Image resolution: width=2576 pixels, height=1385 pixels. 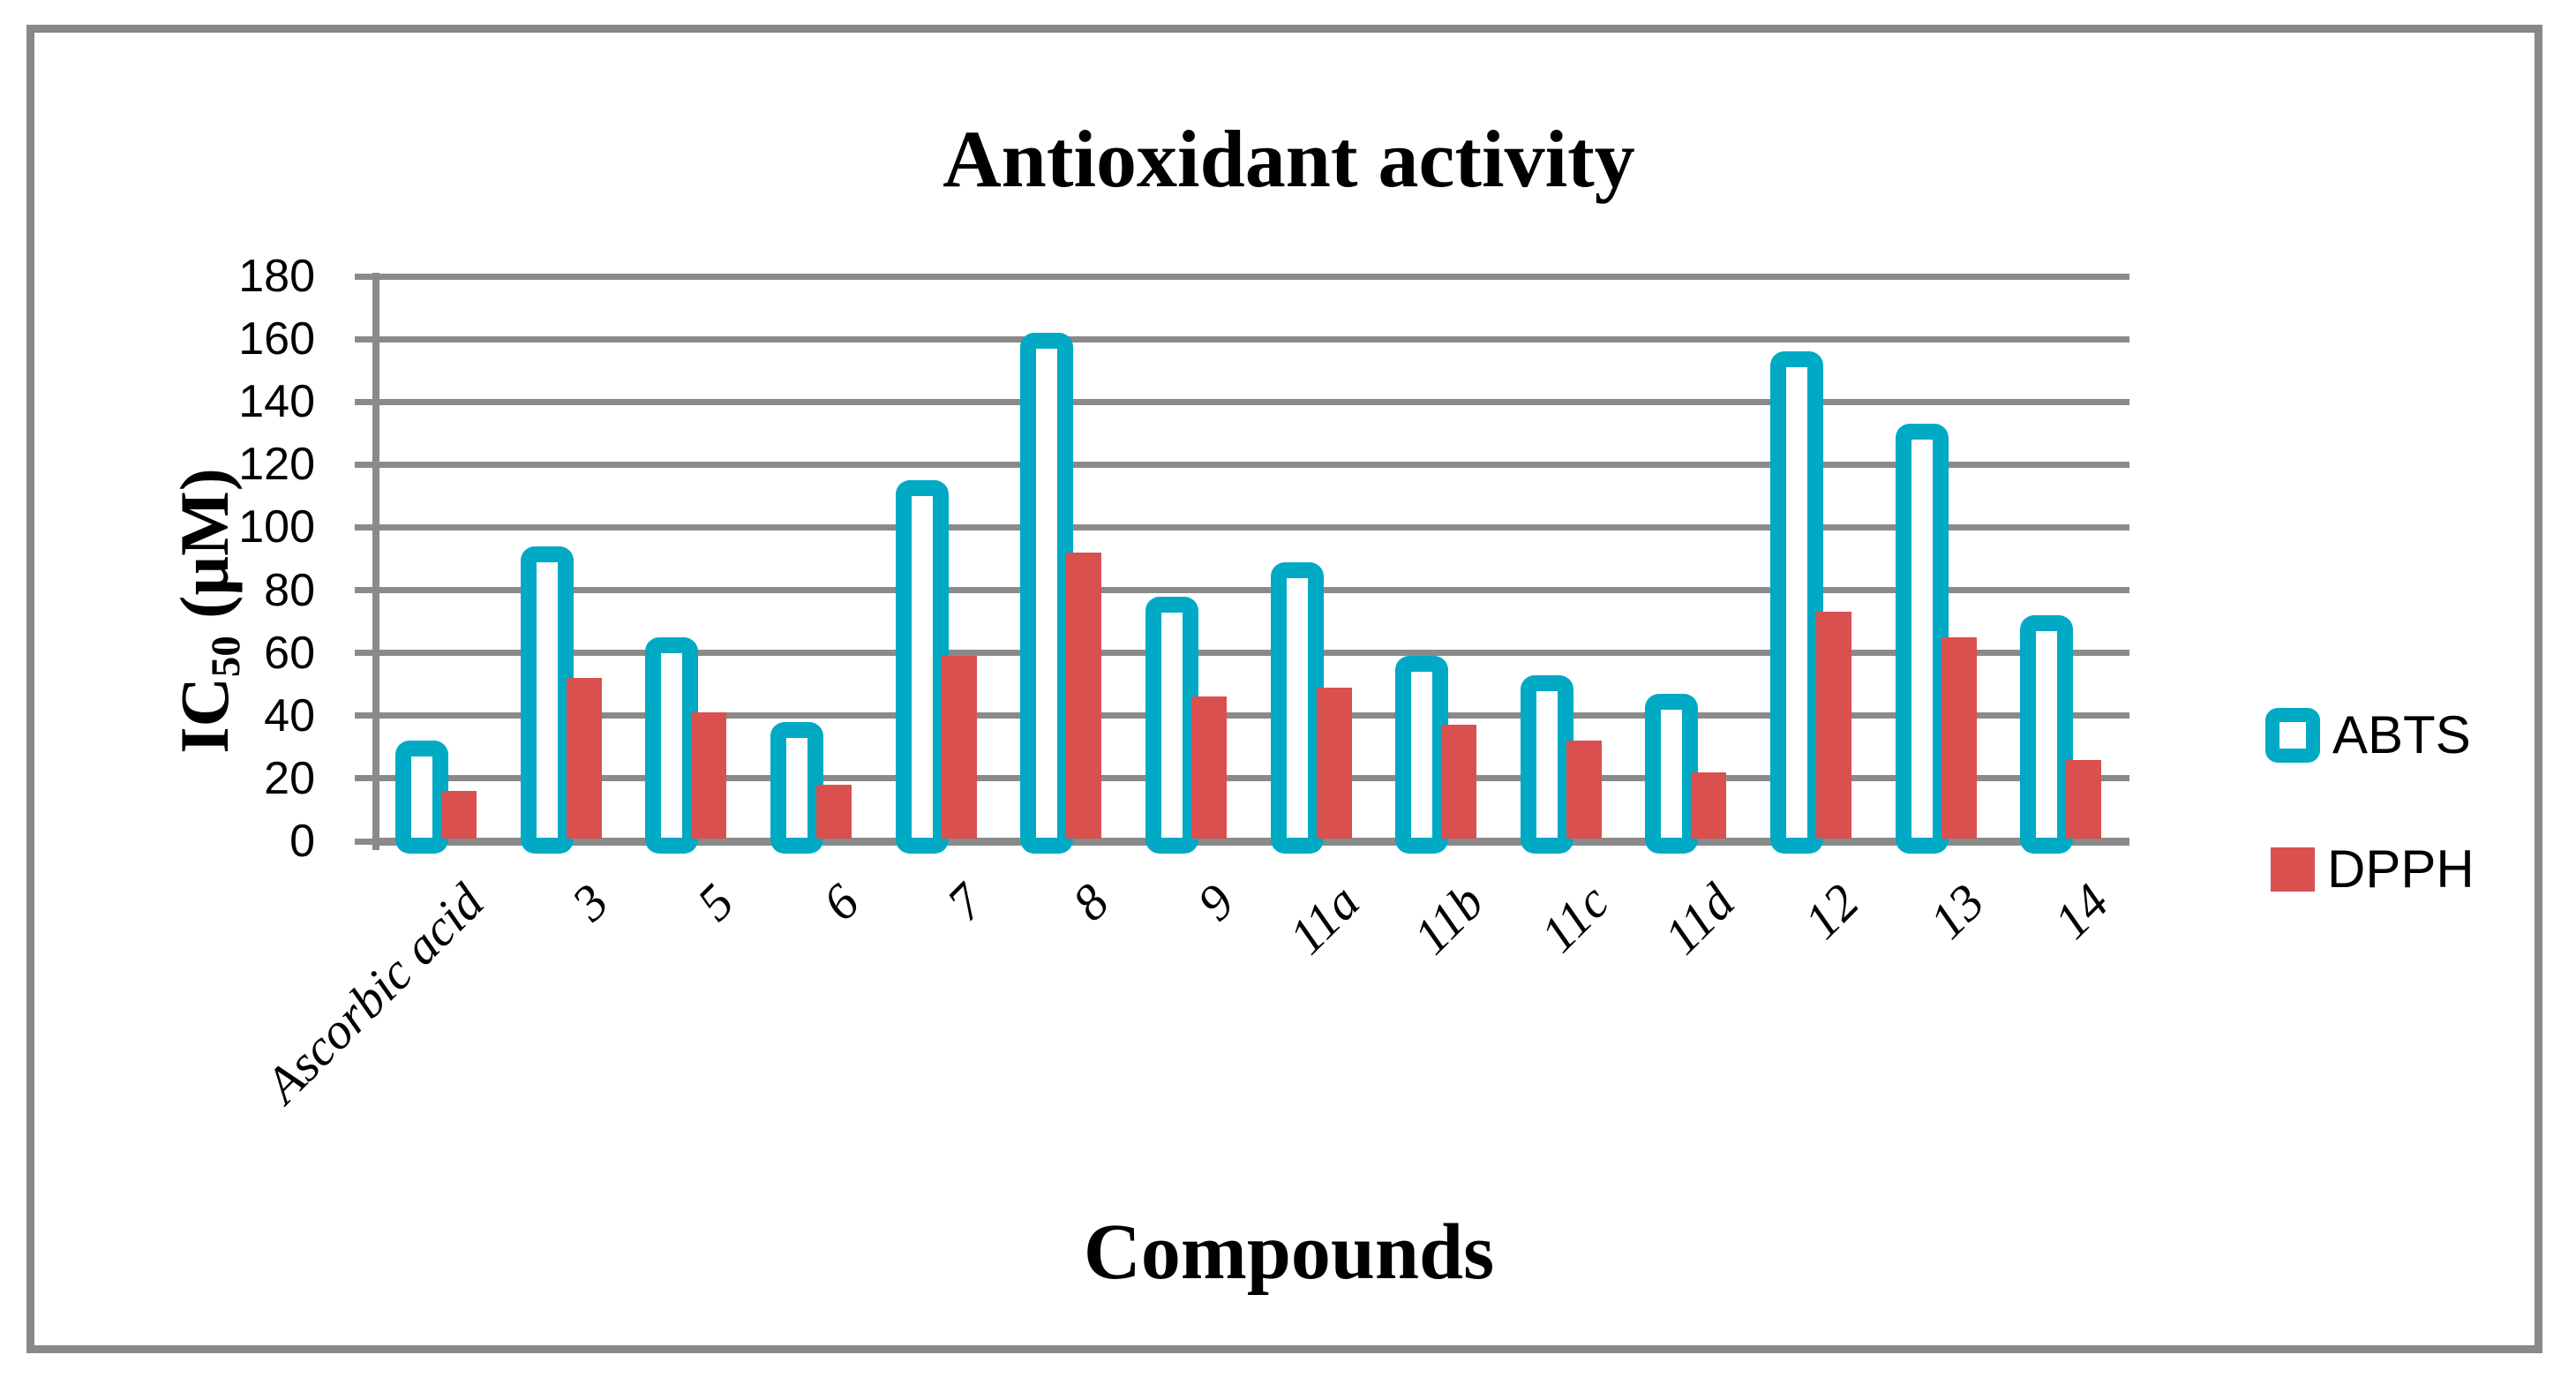 I want to click on x-category-label-11a: 11a, so click(x=1324, y=919).